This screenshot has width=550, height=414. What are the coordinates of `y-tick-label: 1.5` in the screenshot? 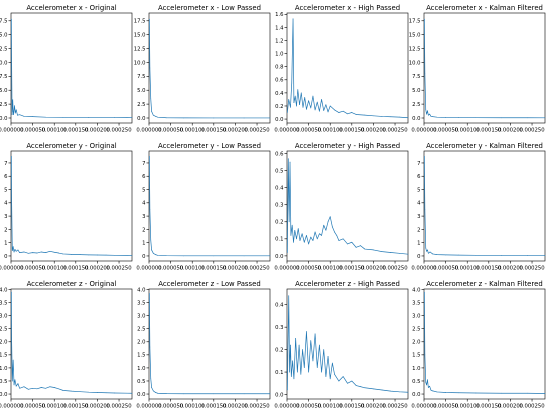 It's located at (416, 356).